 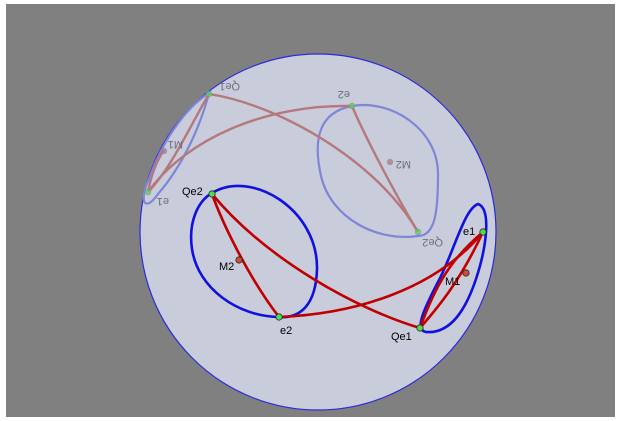 What do you see at coordinates (250, 148) in the screenshot?
I see `back-path-e1-e2` at bounding box center [250, 148].